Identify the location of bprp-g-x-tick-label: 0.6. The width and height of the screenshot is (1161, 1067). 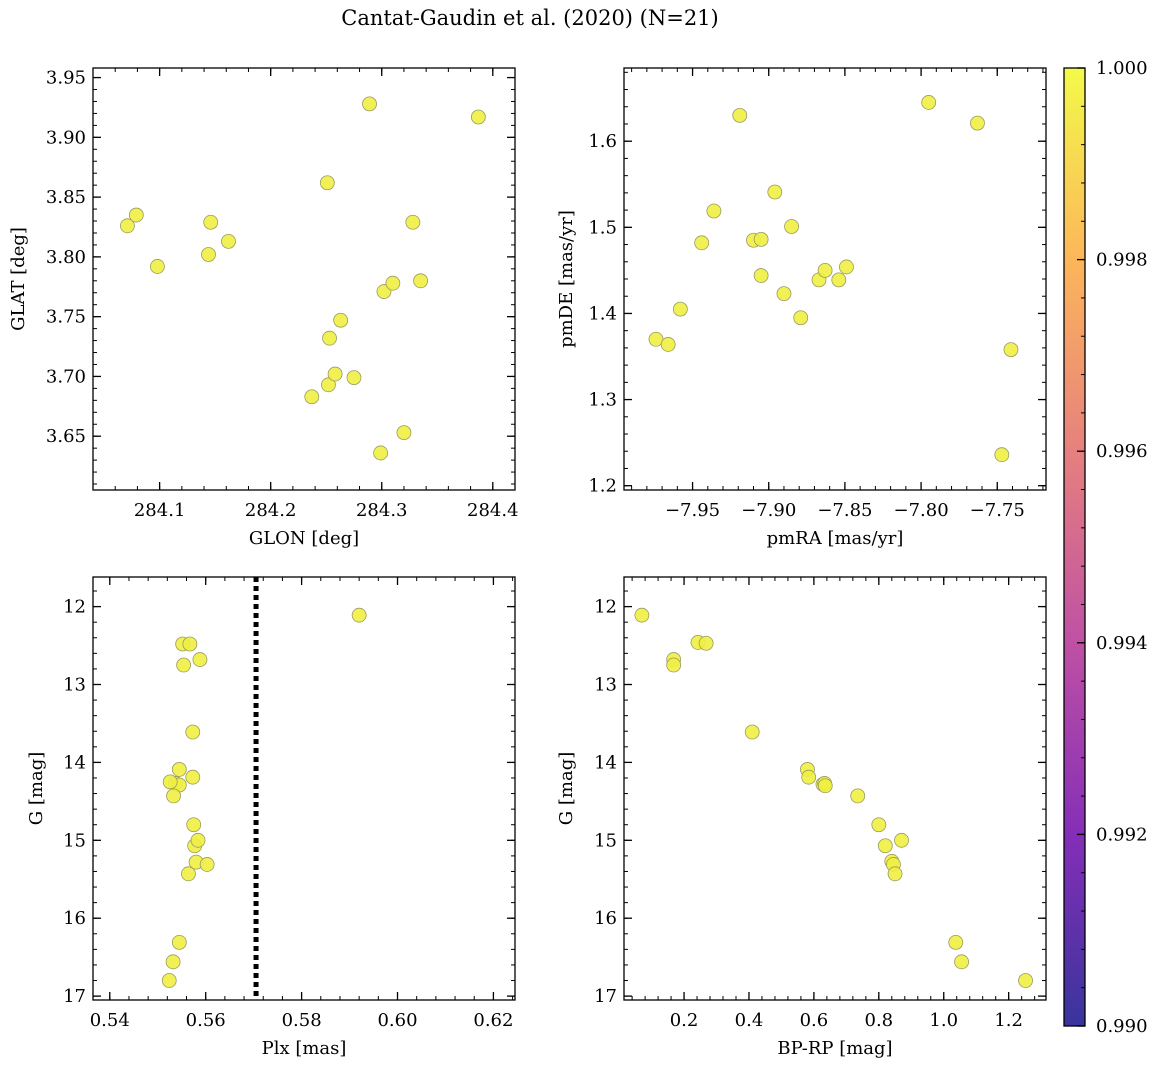
(814, 1020).